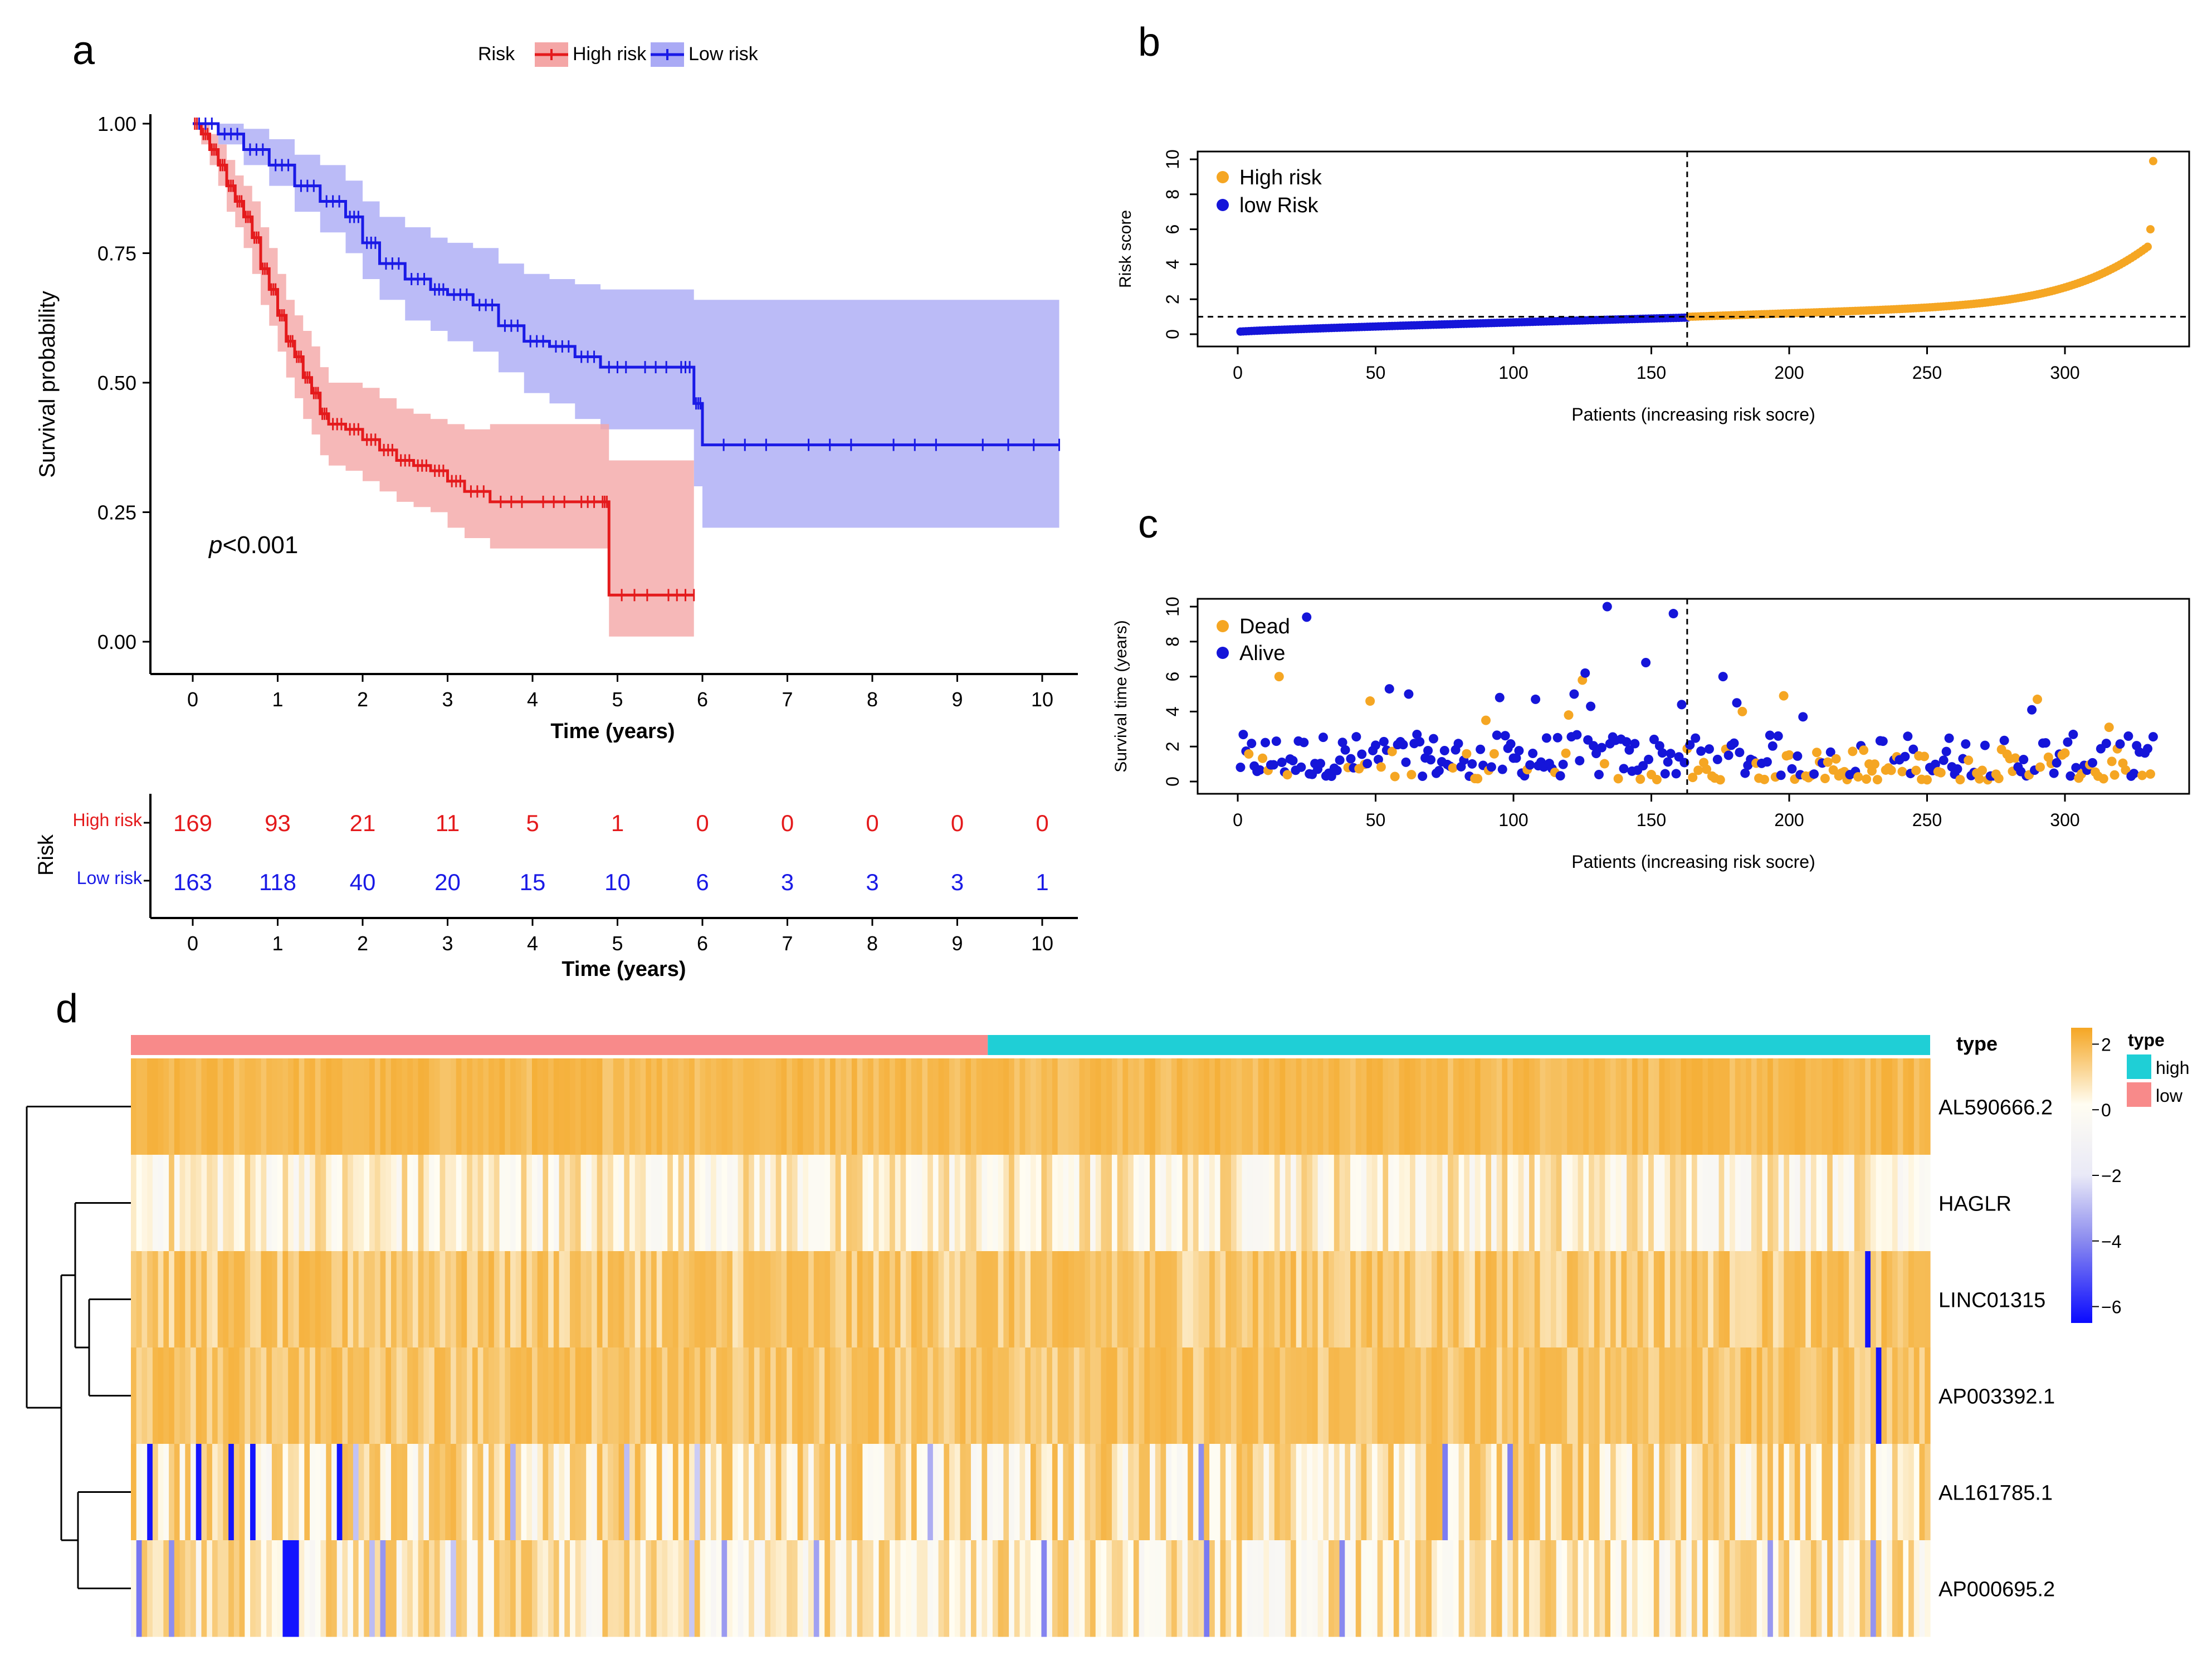  Describe the element at coordinates (787, 943) in the screenshot. I see `risk-table-x-tick-label: 7` at that location.